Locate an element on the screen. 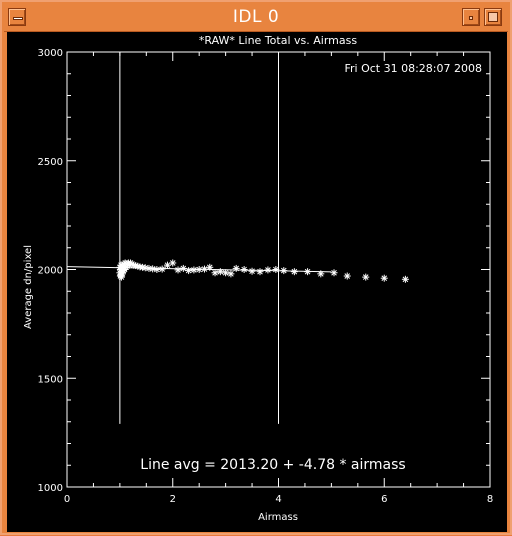 The height and width of the screenshot is (536, 512). x-tick-label: 6 is located at coordinates (384, 499).